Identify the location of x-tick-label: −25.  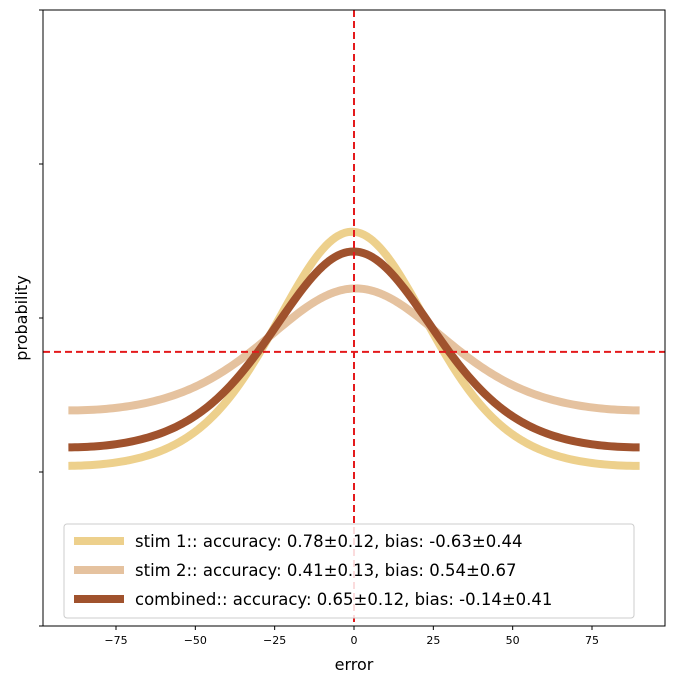
(274, 640).